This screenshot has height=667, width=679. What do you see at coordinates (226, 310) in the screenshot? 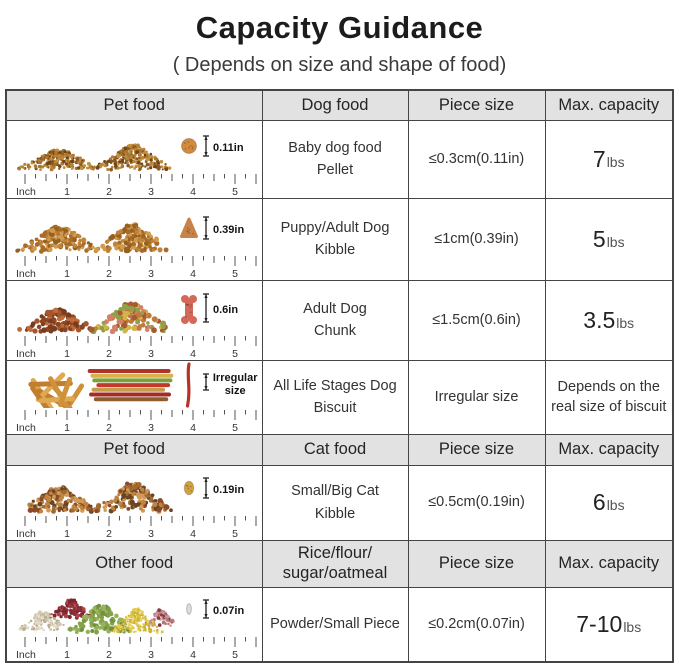
I see `piece-measure-label: 0.6in` at bounding box center [226, 310].